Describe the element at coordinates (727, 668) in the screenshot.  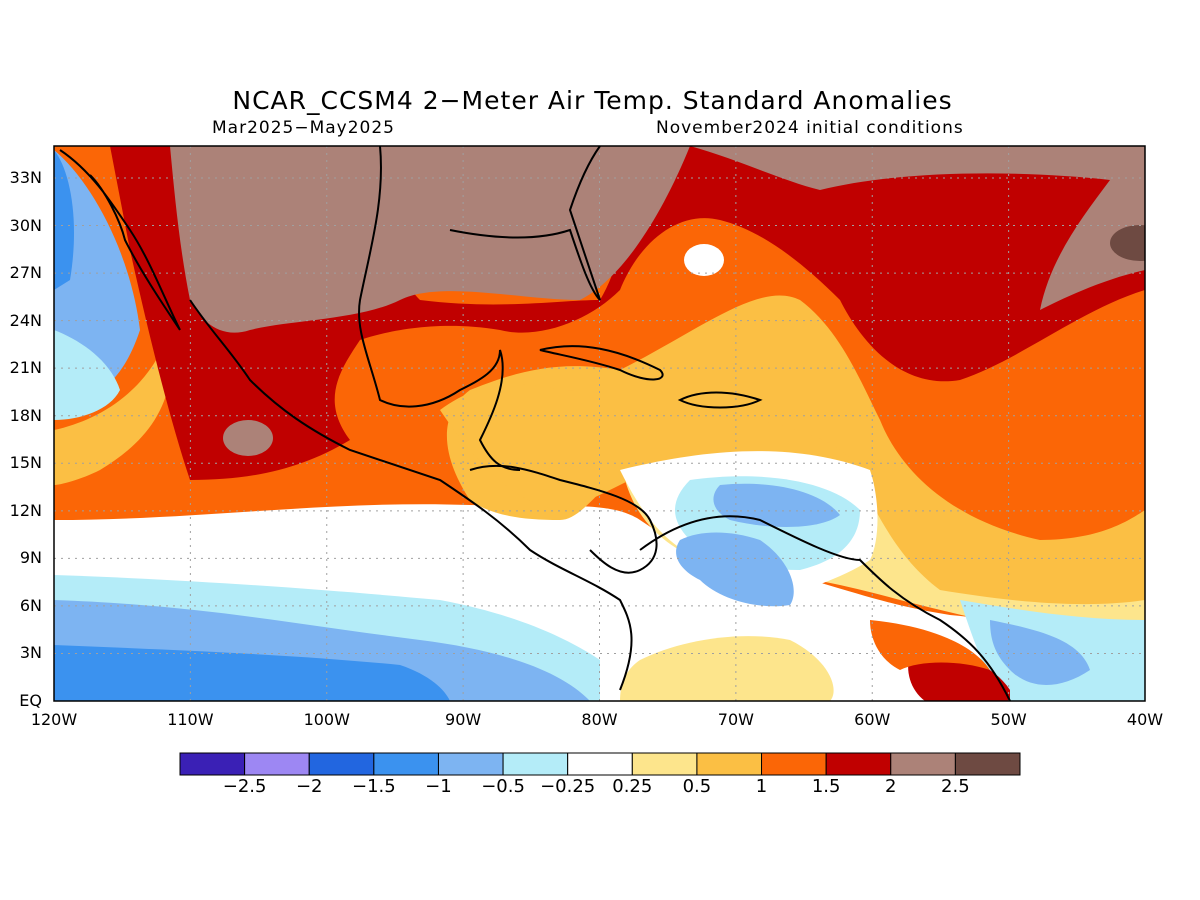
I see `anomaly-region-yellow-sa` at that location.